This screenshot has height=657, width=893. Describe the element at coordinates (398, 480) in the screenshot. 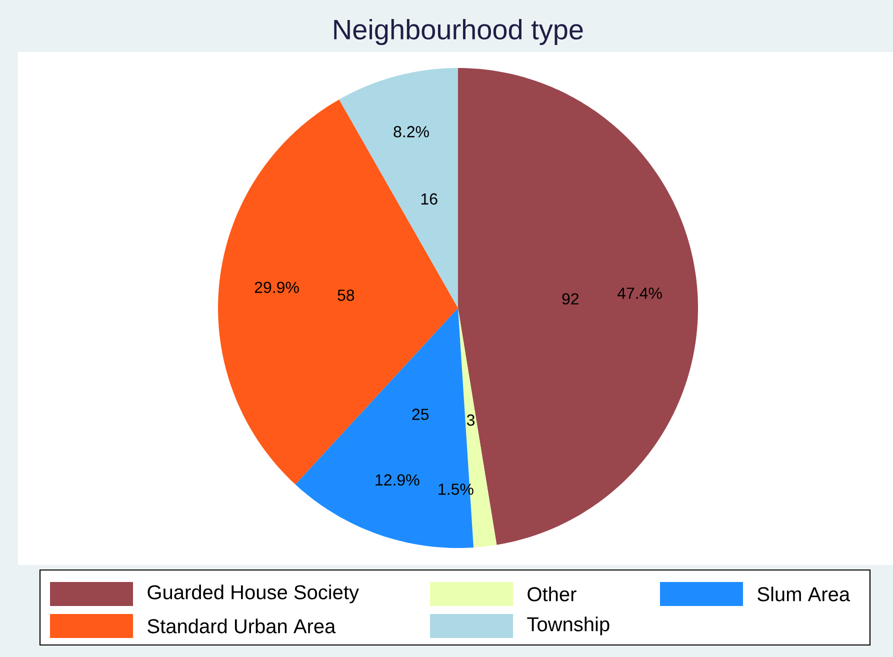

I see `text: 12.9%` at that location.